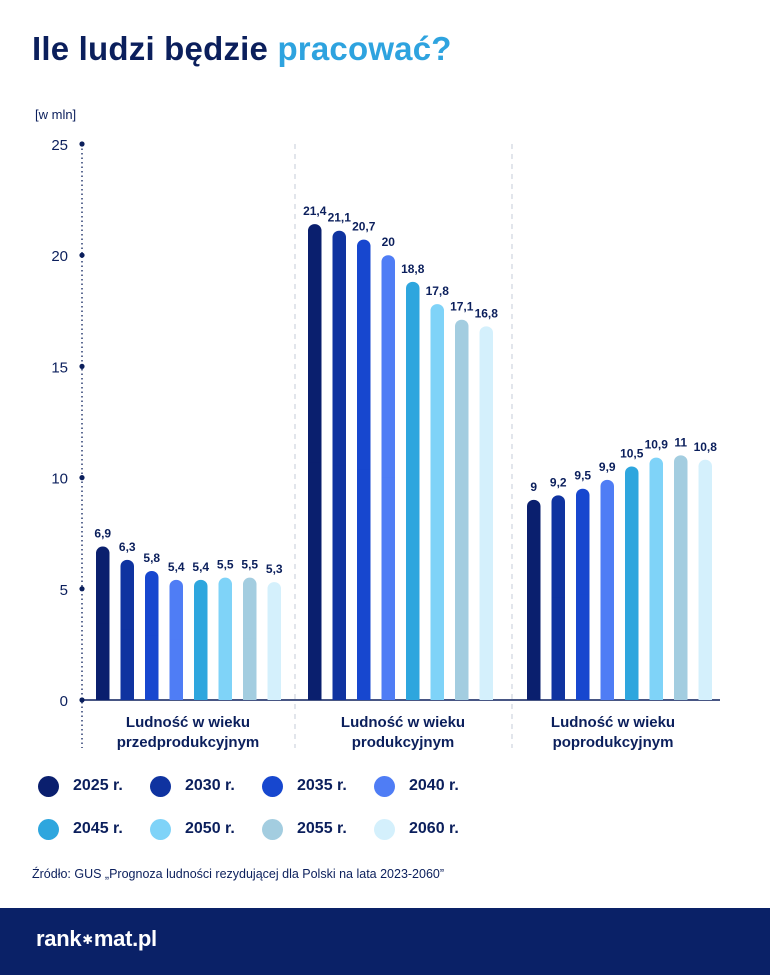  What do you see at coordinates (403, 742) in the screenshot?
I see `group-label: produkcyjnym` at bounding box center [403, 742].